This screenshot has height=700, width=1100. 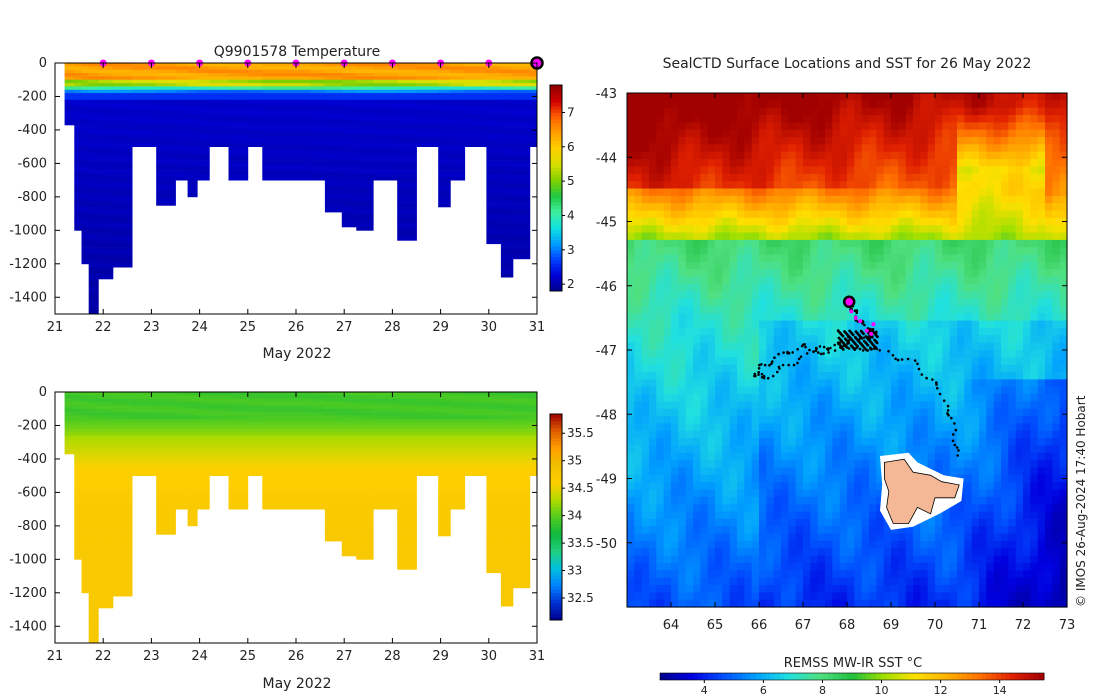 I want to click on x-tick-label: 25, so click(x=248, y=656).